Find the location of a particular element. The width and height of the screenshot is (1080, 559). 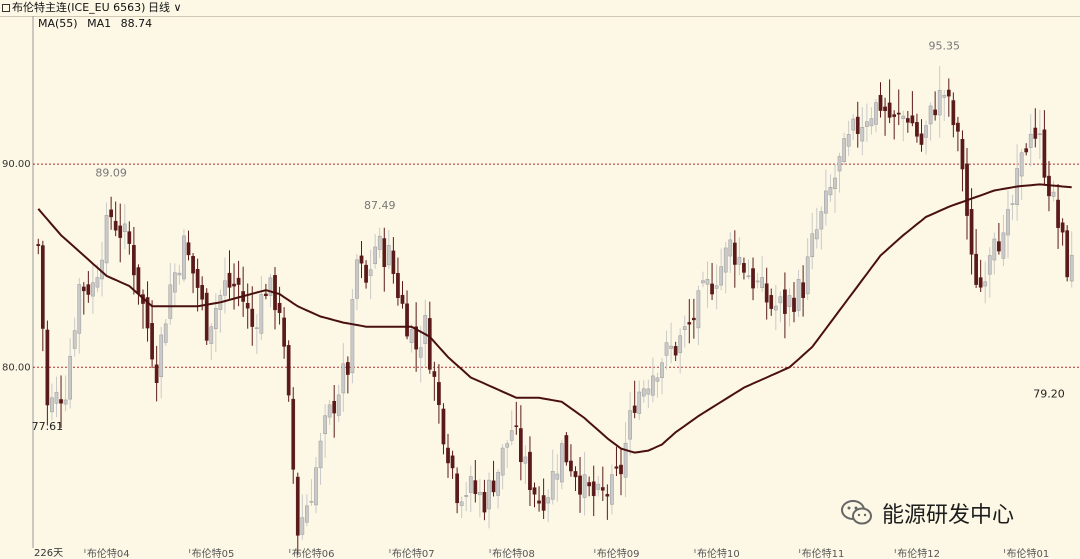

ma1-label: MA1 is located at coordinates (99, 23).